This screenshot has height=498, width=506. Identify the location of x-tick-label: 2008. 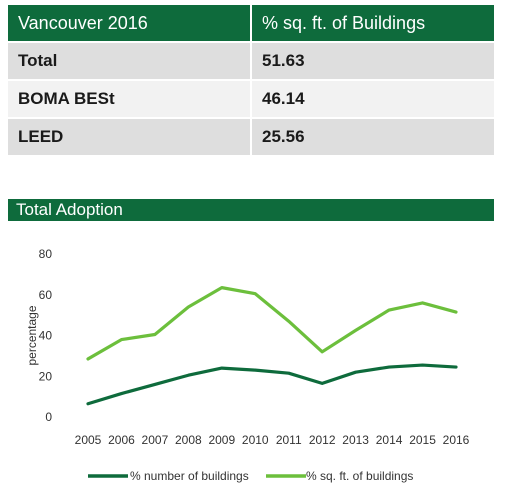
(188, 440).